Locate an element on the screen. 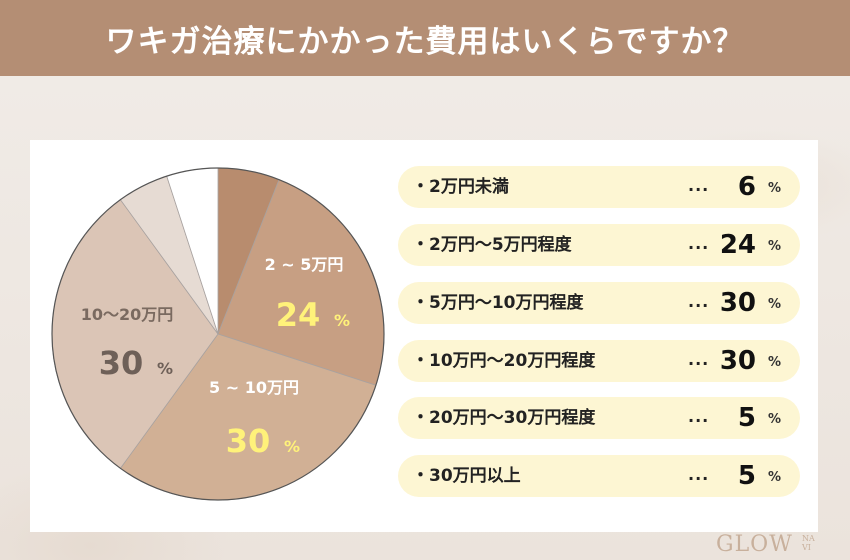  pie-slice-label: 2 ~ 5万円 is located at coordinates (304, 264).